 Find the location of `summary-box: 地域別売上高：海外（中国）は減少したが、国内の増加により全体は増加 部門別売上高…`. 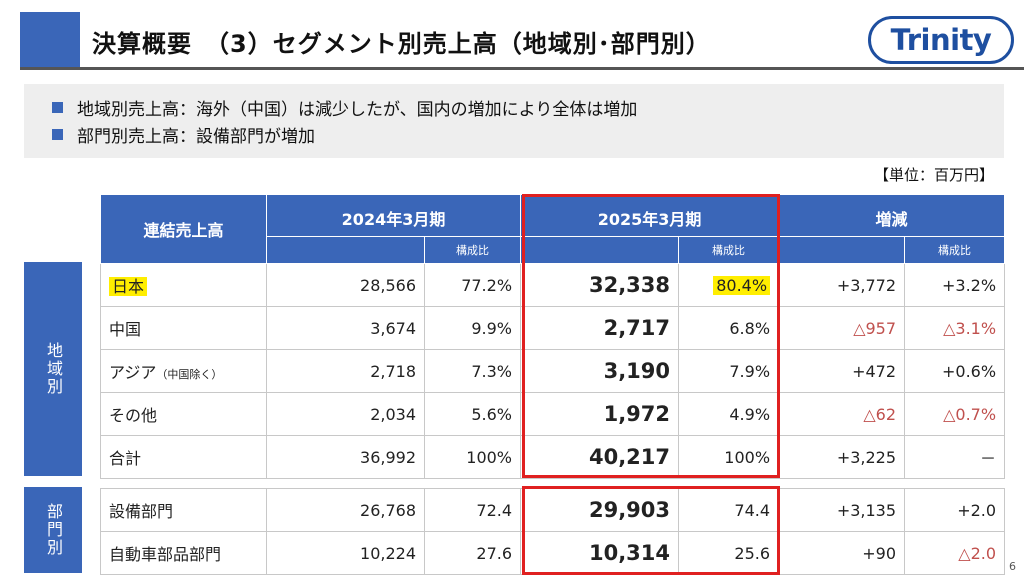

summary-box: 地域別売上高：海外（中国）は減少したが、国内の増加により全体は増加 部門別売上高… is located at coordinates (514, 121).